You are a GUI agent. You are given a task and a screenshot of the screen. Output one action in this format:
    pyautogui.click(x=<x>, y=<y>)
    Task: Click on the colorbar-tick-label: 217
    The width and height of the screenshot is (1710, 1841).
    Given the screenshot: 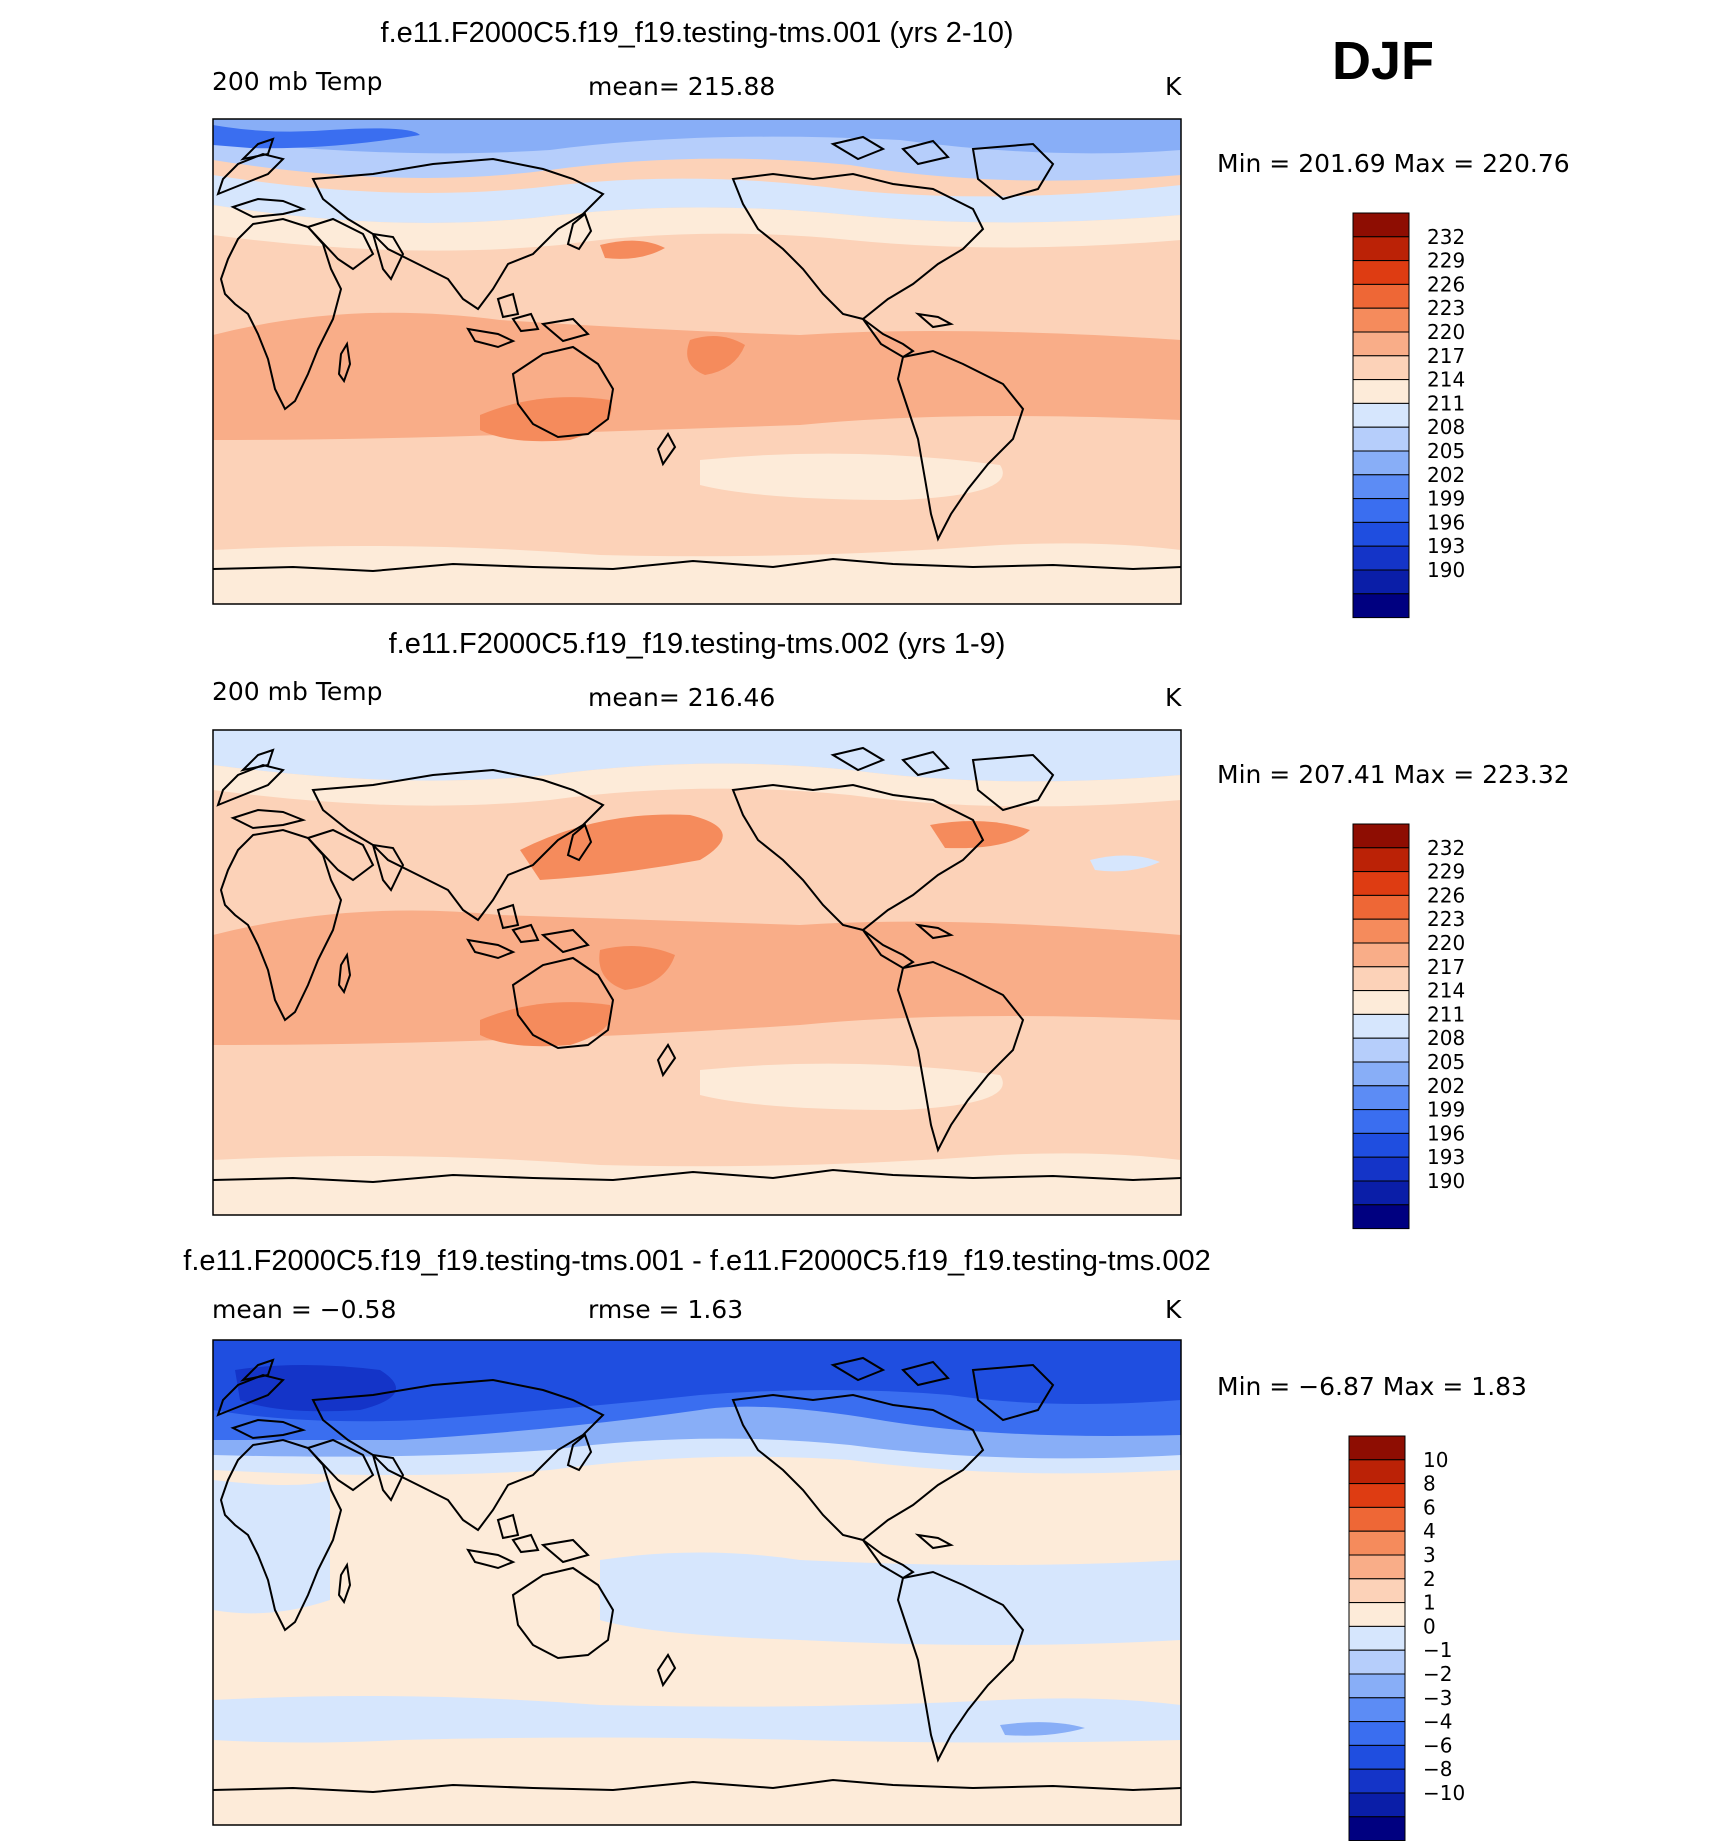 What is the action you would take?
    pyautogui.click(x=1446, y=356)
    